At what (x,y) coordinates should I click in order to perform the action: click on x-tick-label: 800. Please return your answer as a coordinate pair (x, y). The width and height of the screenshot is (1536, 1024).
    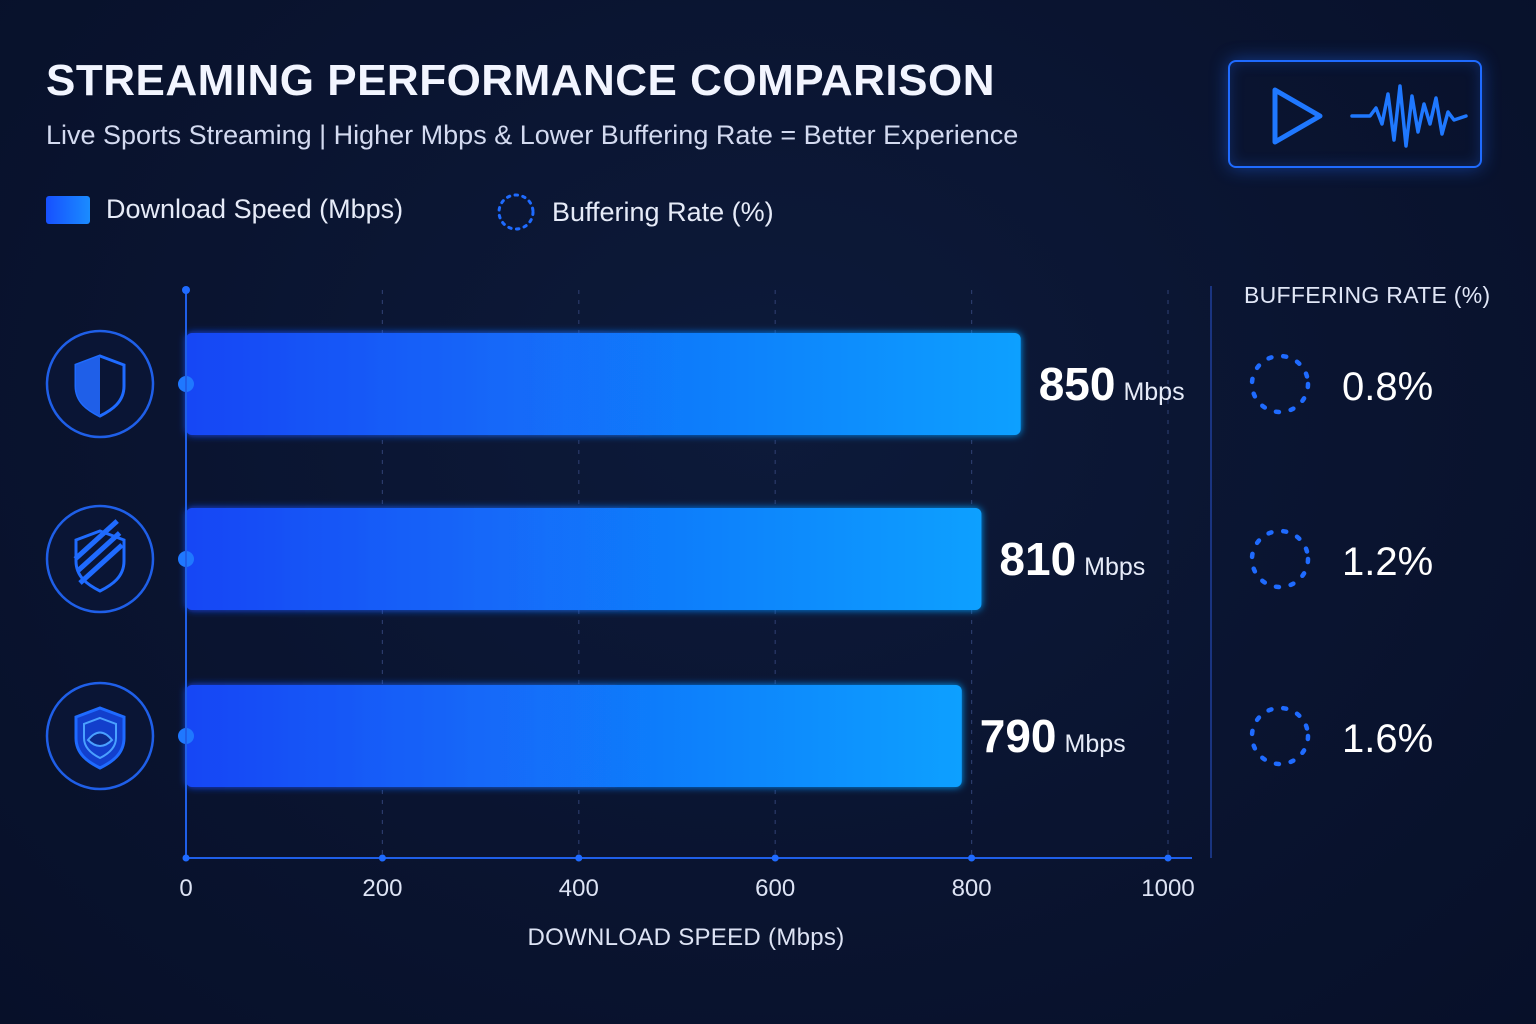
    Looking at the image, I should click on (972, 888).